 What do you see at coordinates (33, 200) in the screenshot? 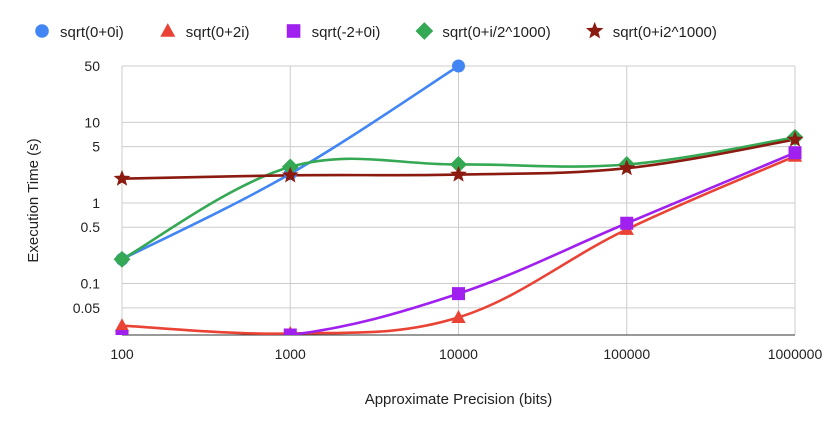
I see `y-axis-title: Execution Time (s)` at bounding box center [33, 200].